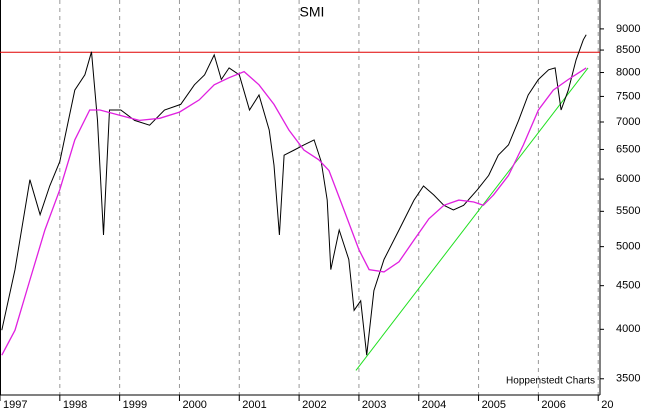 Image resolution: width=660 pixels, height=412 pixels. Describe the element at coordinates (628, 29) in the screenshot. I see `y-tick-label: 9000` at that location.